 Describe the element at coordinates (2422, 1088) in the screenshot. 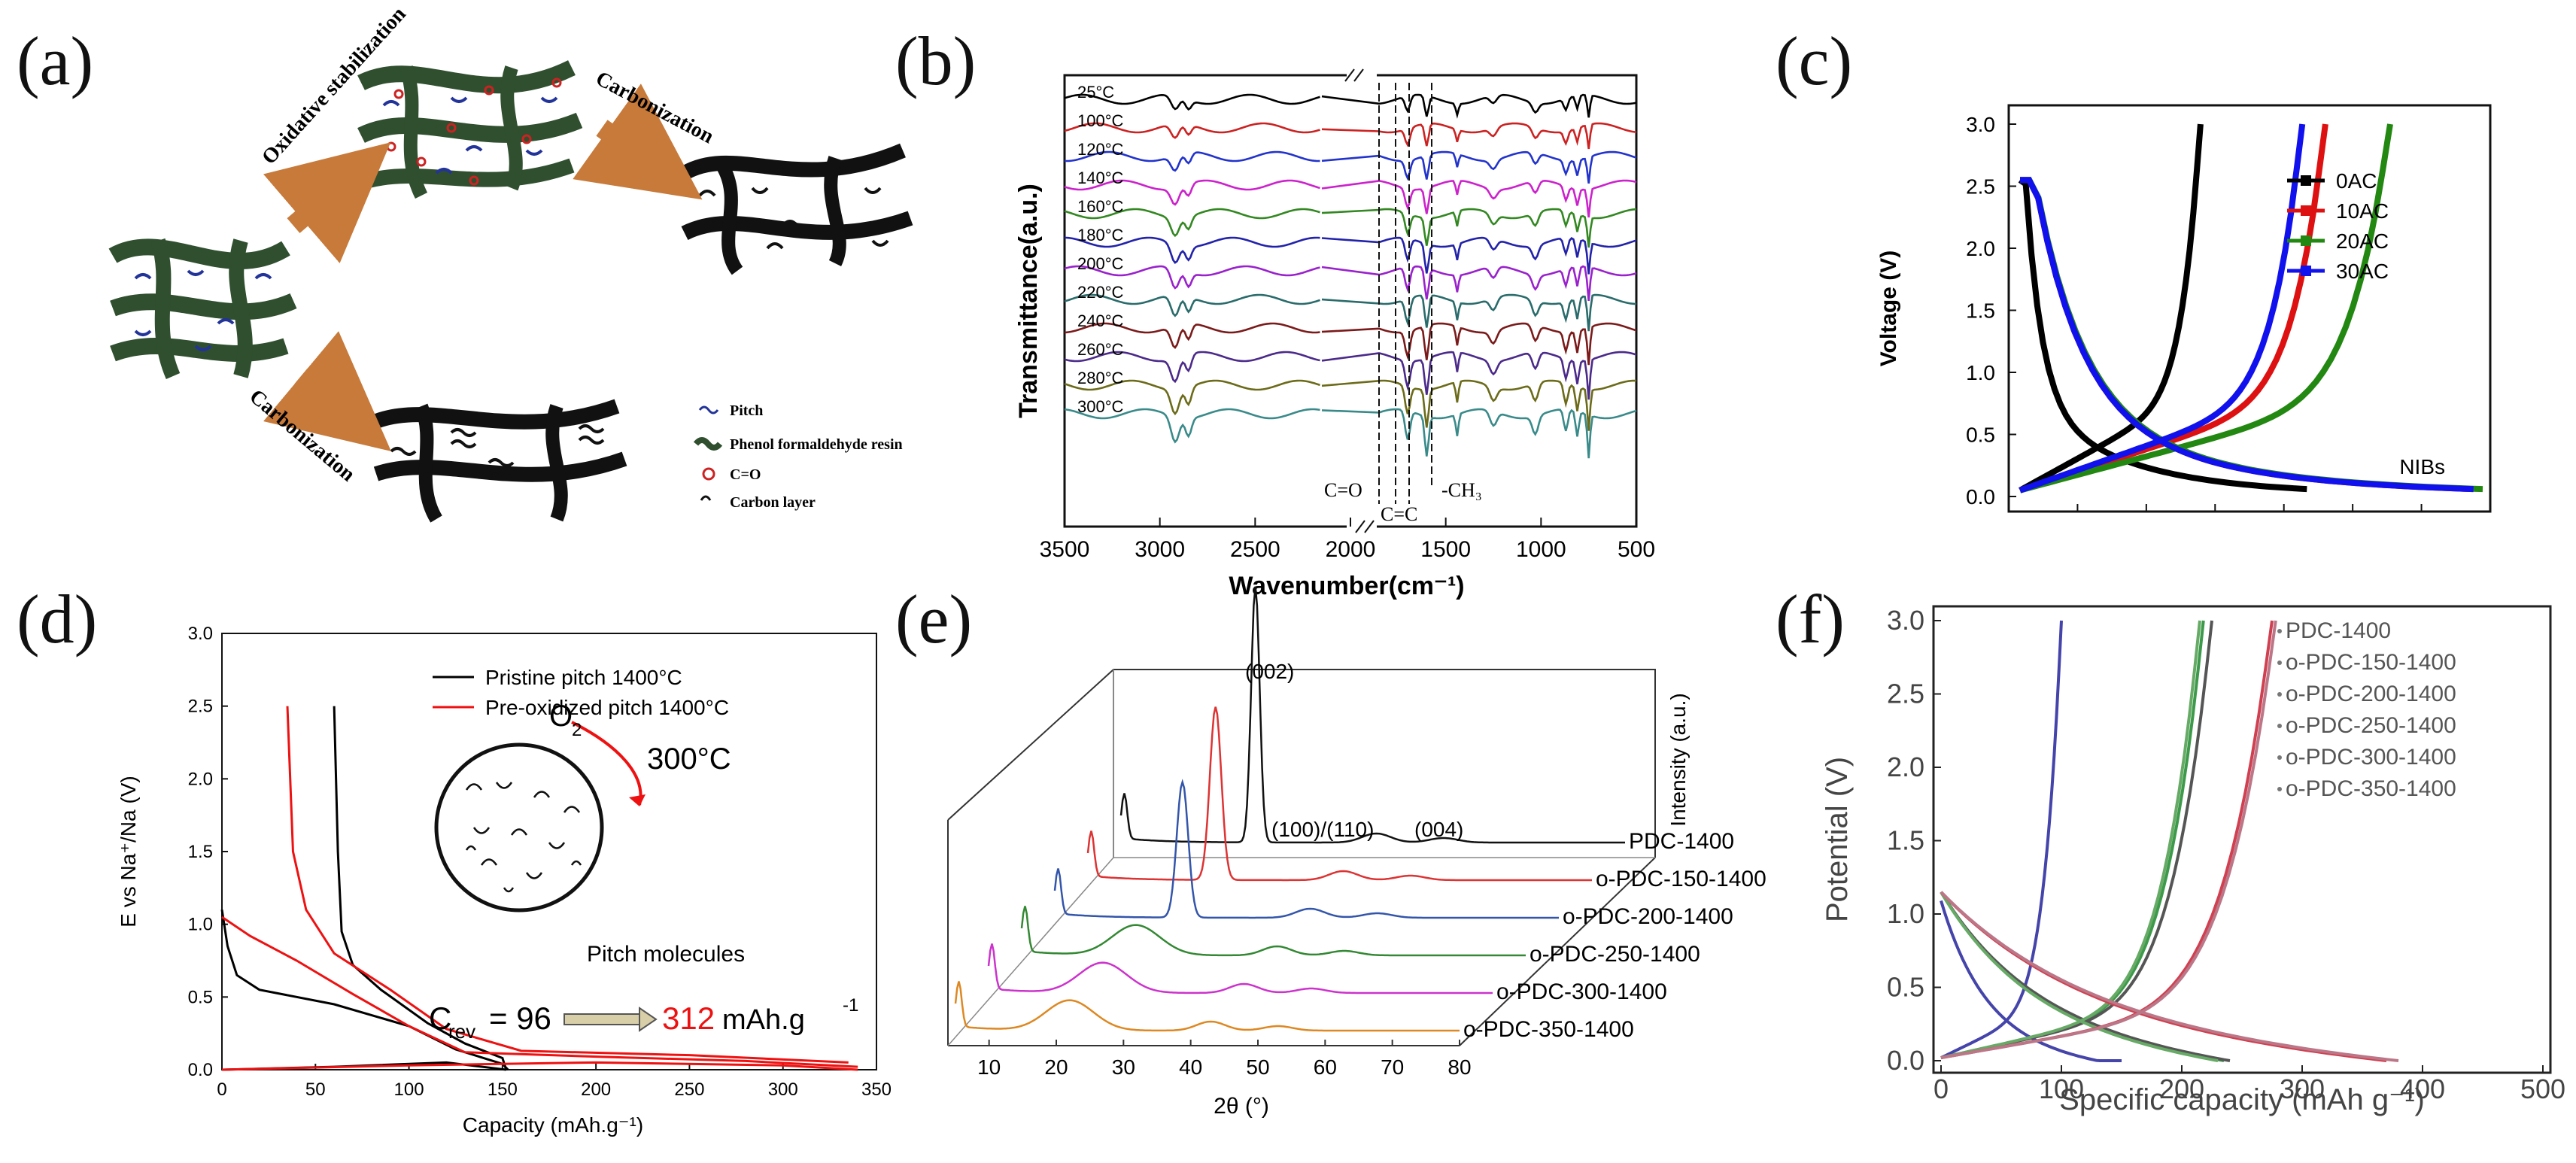

I see `f-xtick-label: 400` at that location.